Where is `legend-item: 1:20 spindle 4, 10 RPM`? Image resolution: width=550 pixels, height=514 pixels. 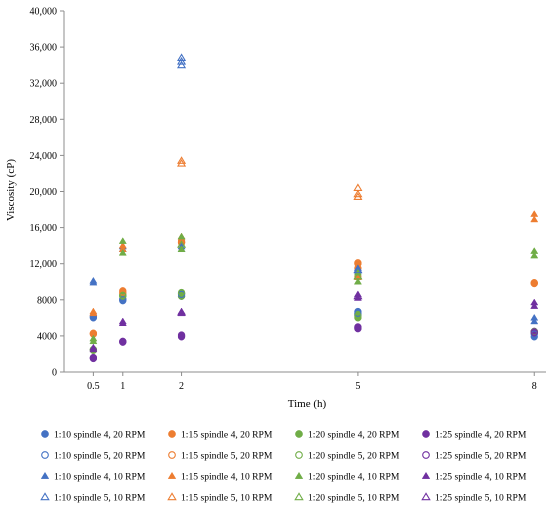 legend-item: 1:20 spindle 4, 10 RPM is located at coordinates (347, 477).